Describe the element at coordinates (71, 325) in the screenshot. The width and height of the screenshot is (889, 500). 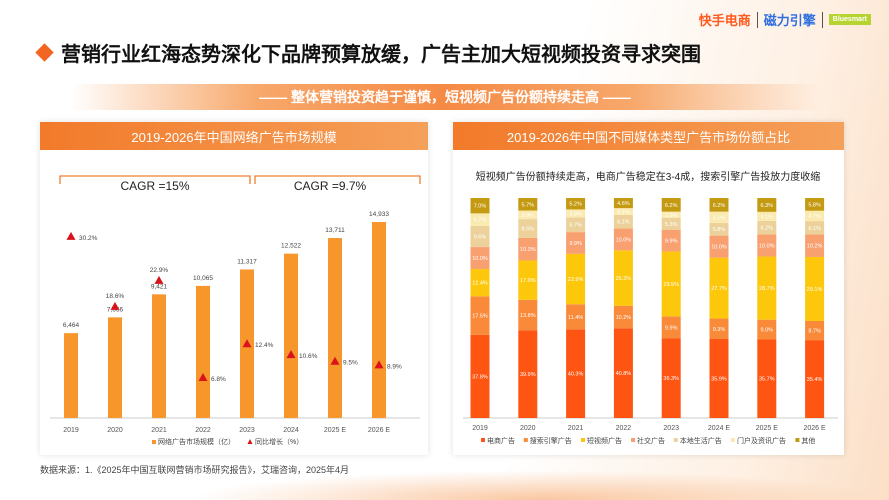
I see `bar-value-label: 6,464` at that location.